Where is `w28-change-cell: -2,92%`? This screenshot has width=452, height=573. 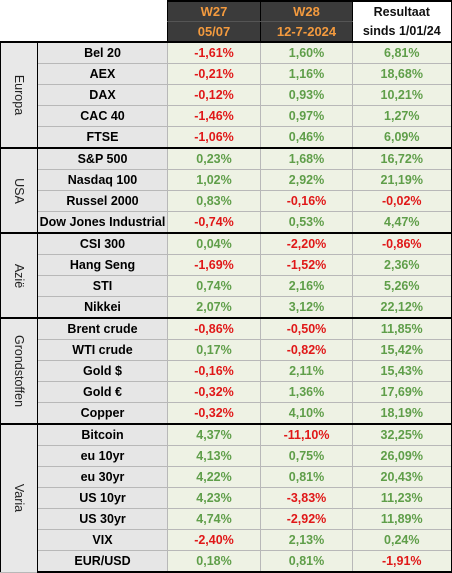 w28-change-cell: -2,92% is located at coordinates (306, 519).